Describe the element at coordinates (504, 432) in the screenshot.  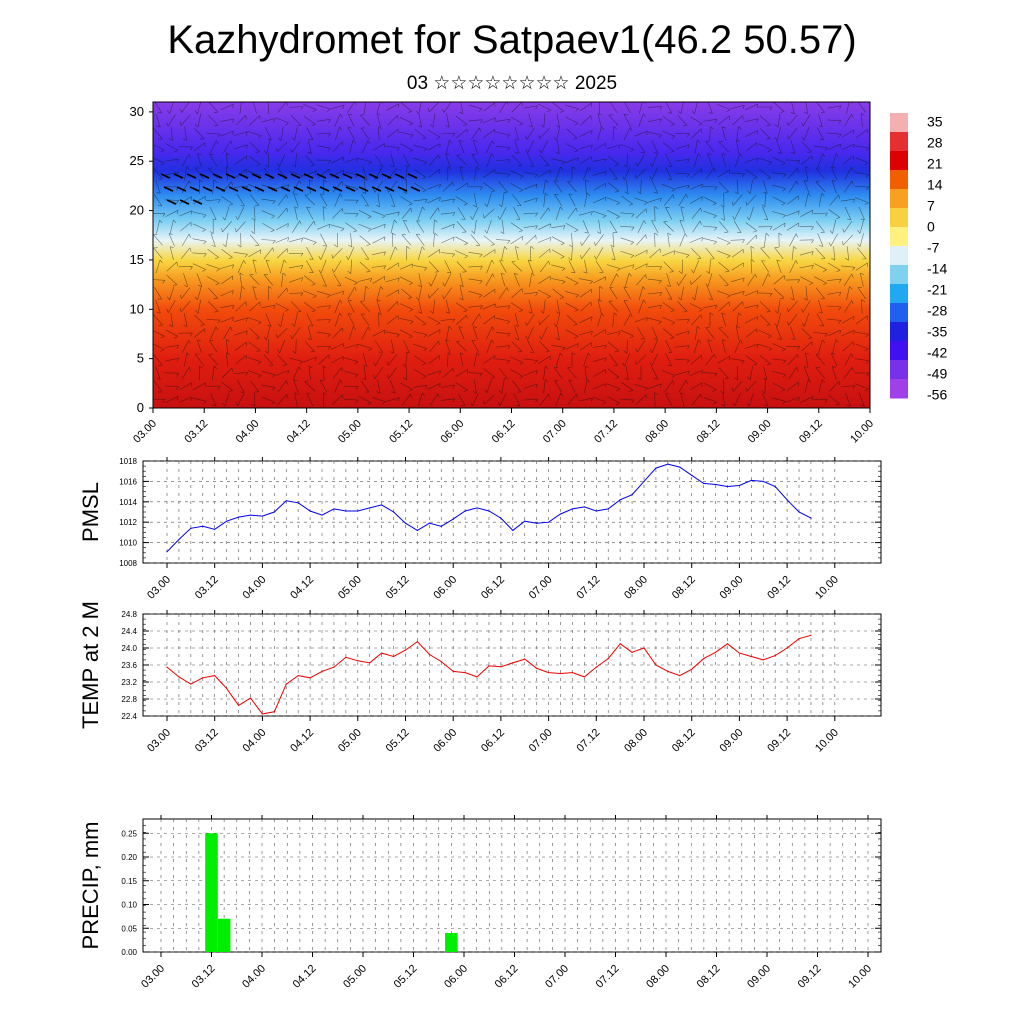
I see `section-x-tick-label: 06.12` at that location.